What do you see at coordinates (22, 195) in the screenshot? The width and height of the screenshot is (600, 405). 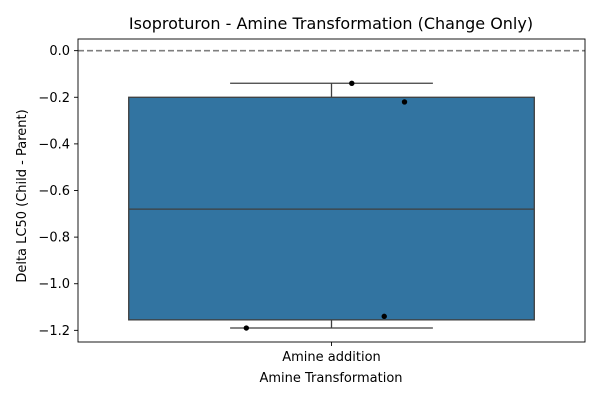 I see `y-axis-label: Delta LC50 (Child - Parent)` at bounding box center [22, 195].